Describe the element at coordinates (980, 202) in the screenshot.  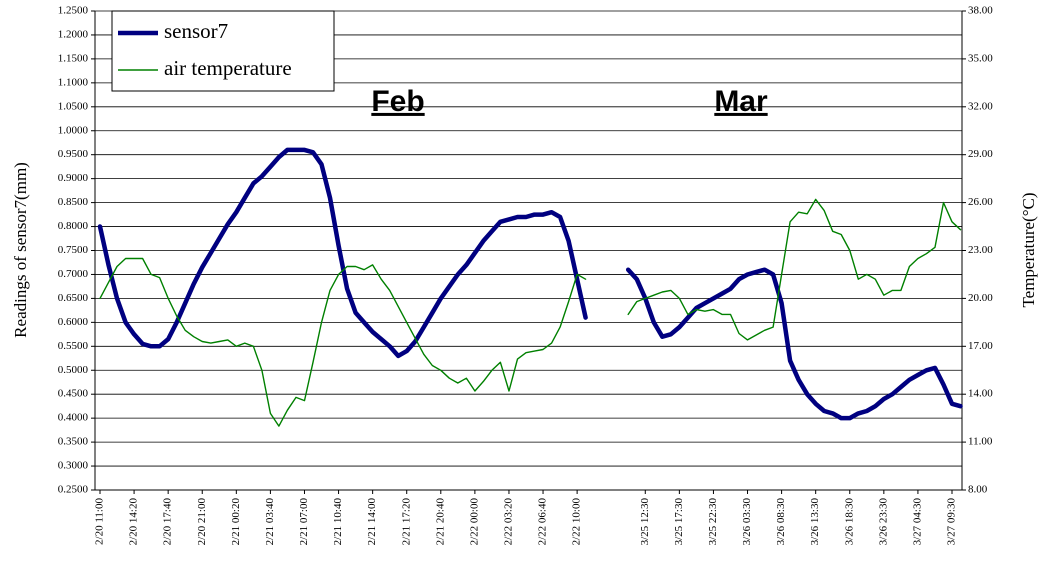
I see `y2-tick-label: 26.00` at that location.